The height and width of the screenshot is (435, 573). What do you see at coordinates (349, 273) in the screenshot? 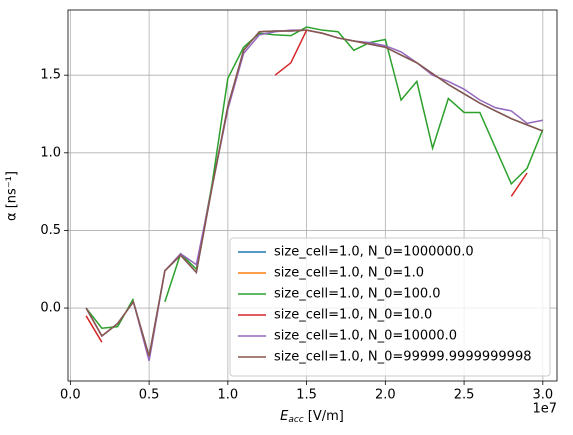
I see `legend-label: size_cell=1.0, N_0=1.0` at bounding box center [349, 273].